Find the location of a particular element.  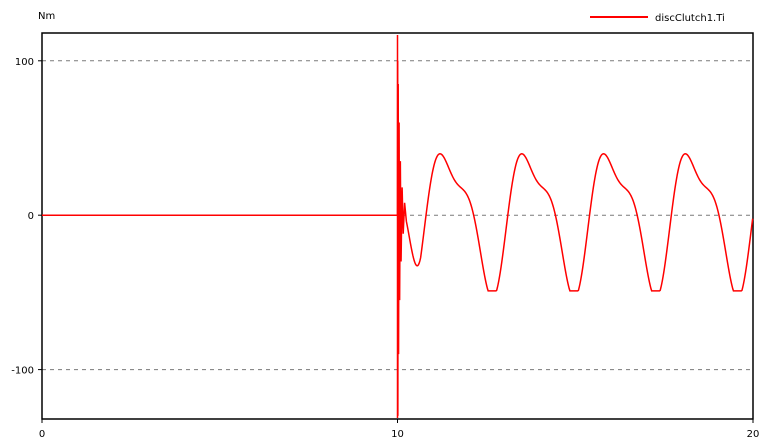

y-tick-label: 0 is located at coordinates (31, 216).